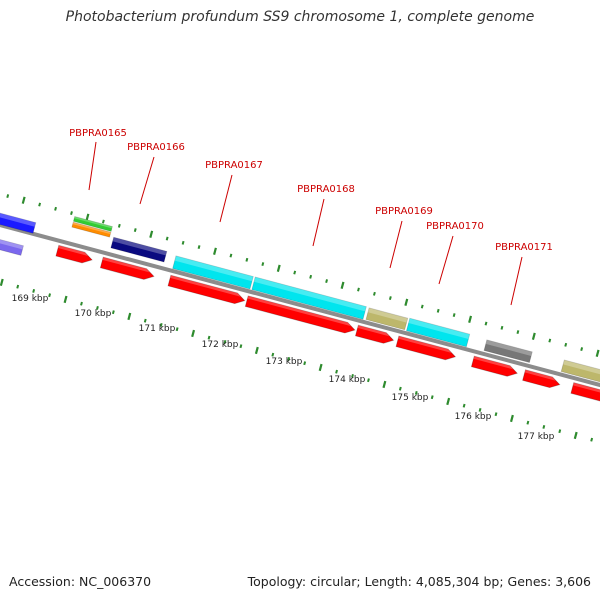 The width and height of the screenshot is (600, 600). I want to click on feature-block-slate-highlight, so click(12, 240).